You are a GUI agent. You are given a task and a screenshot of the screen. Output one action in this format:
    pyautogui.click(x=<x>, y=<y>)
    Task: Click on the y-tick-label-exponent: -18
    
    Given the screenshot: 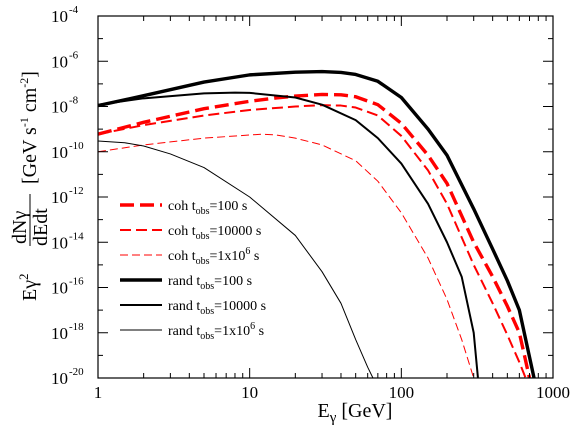 What is the action you would take?
    pyautogui.click(x=76, y=327)
    